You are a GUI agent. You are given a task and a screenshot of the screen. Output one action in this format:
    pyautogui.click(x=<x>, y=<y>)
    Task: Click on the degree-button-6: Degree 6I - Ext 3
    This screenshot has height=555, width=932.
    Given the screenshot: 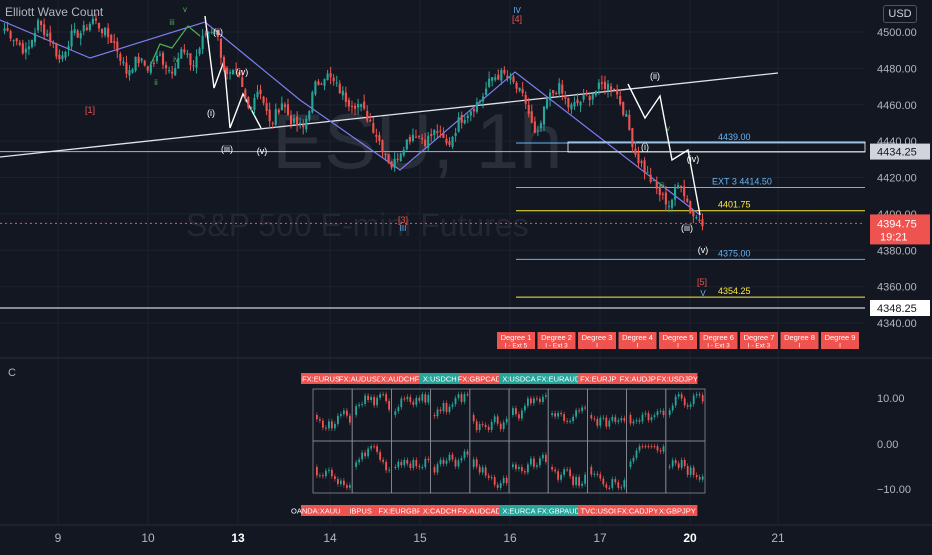 What is the action you would take?
    pyautogui.click(x=718, y=341)
    